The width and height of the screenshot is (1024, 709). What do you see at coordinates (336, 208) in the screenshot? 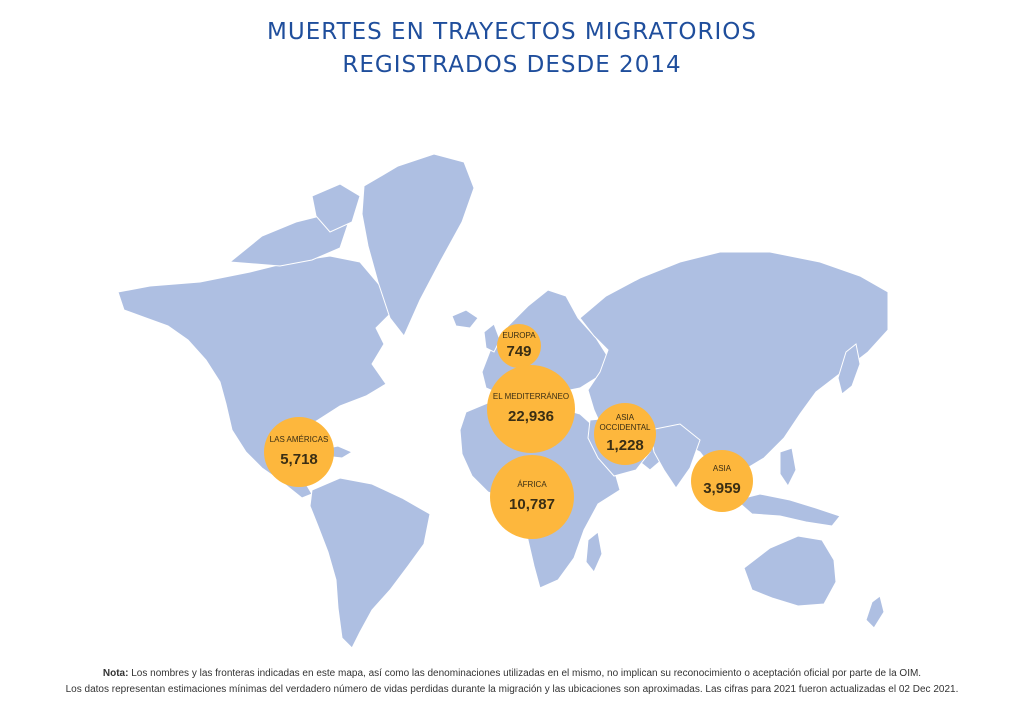
I see `baffin-island` at bounding box center [336, 208].